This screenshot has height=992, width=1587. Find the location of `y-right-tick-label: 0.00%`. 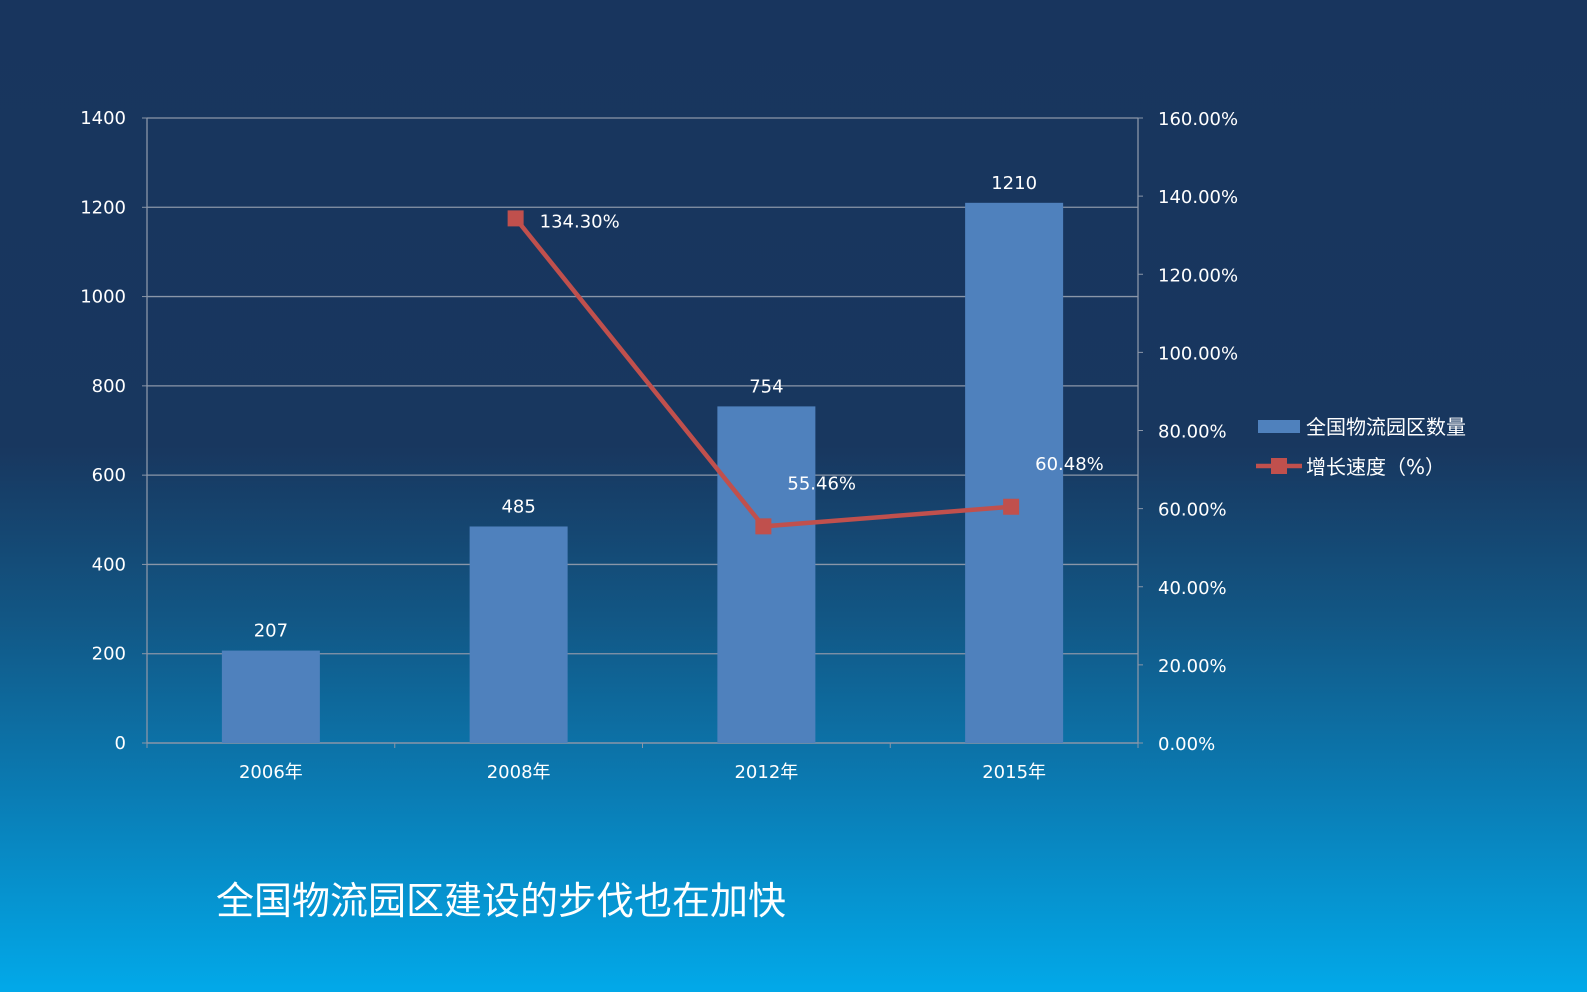

y-right-tick-label: 0.00% is located at coordinates (1186, 744).